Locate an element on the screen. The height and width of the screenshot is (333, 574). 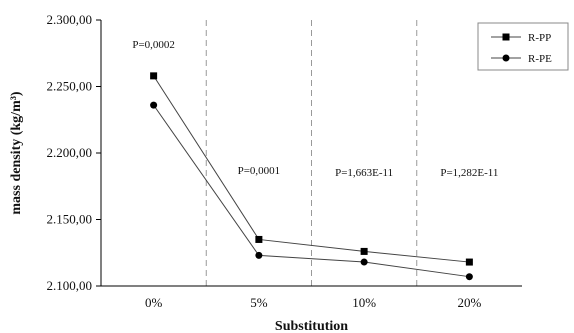
x-axis-ticks: 0% 5% 10% 20% is located at coordinates (313, 302).